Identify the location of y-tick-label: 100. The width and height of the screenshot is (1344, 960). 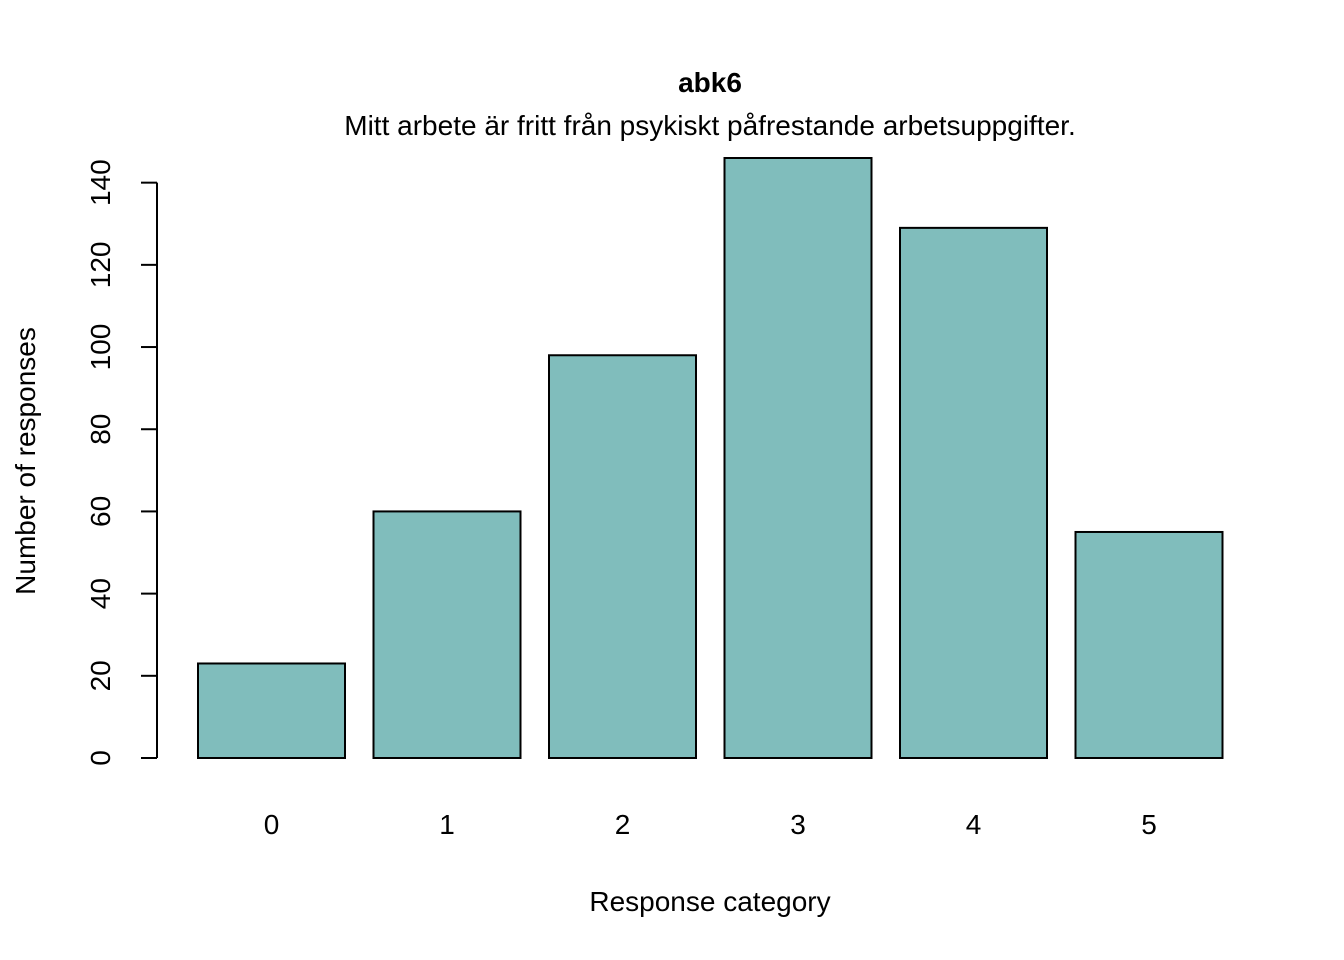
(100, 347).